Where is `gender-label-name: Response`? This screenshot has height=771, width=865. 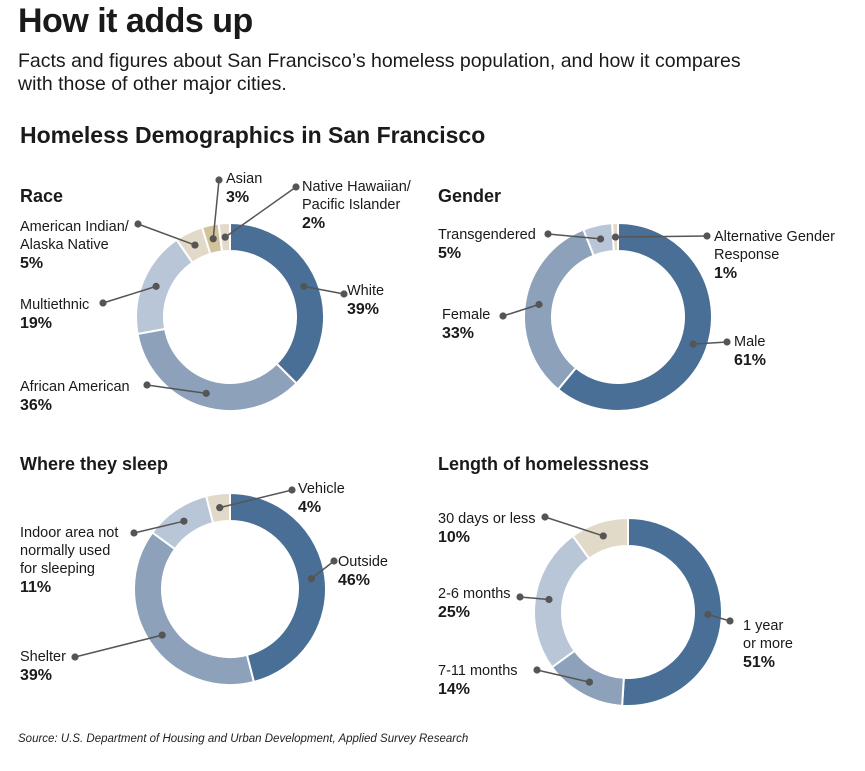 gender-label-name: Response is located at coordinates (747, 255).